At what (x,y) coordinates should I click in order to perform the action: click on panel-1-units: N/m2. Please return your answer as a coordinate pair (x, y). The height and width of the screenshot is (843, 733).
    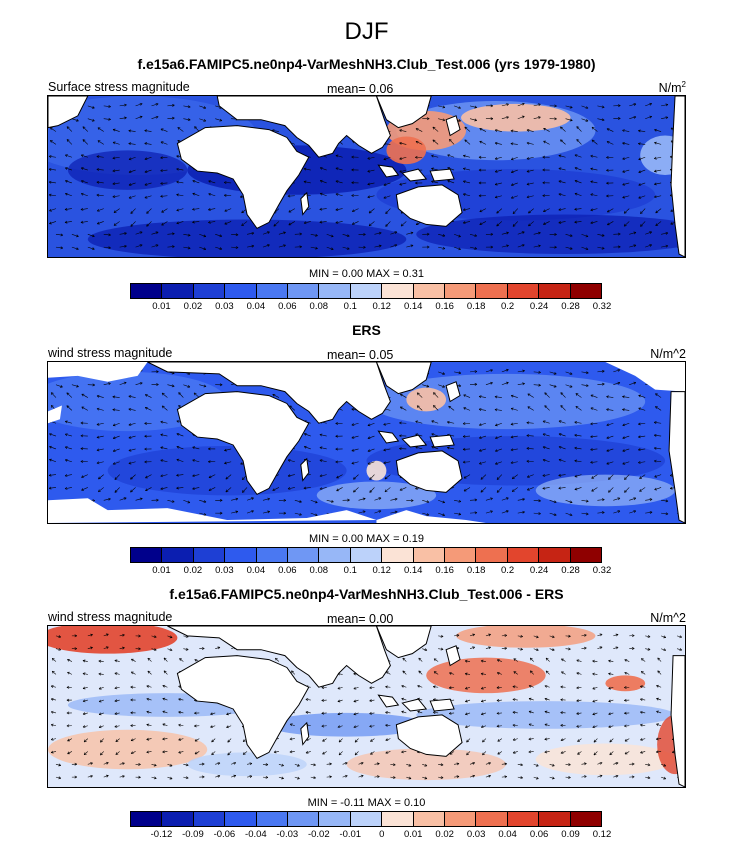
    Looking at the image, I should click on (672, 88).